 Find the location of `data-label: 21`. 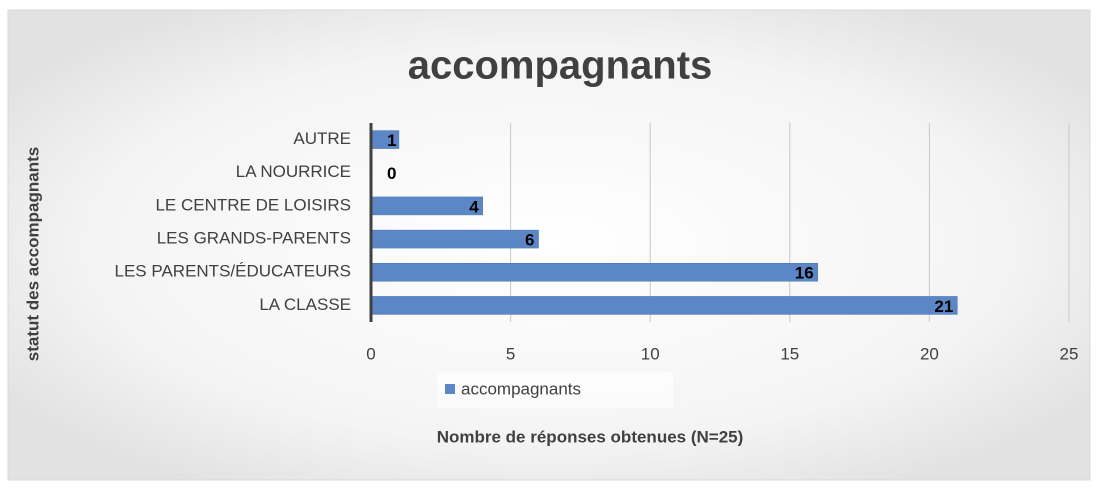

data-label: 21 is located at coordinates (943, 306).